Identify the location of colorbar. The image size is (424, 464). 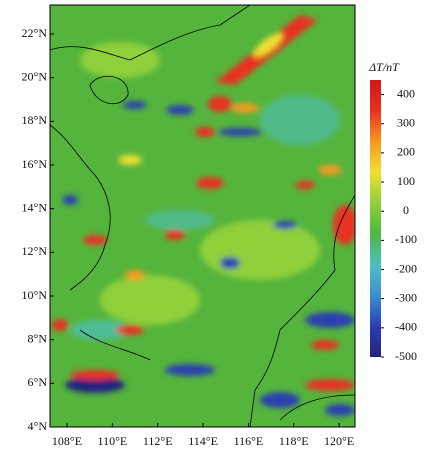
(375, 218).